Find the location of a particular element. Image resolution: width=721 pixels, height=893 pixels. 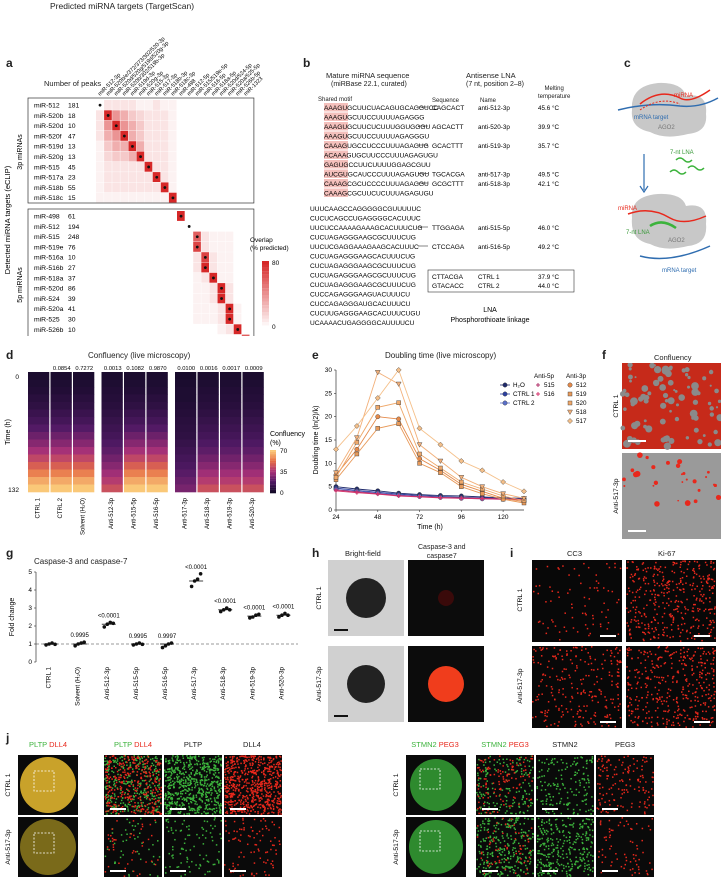

row-label: miR-520d is located at coordinates (49, 289).